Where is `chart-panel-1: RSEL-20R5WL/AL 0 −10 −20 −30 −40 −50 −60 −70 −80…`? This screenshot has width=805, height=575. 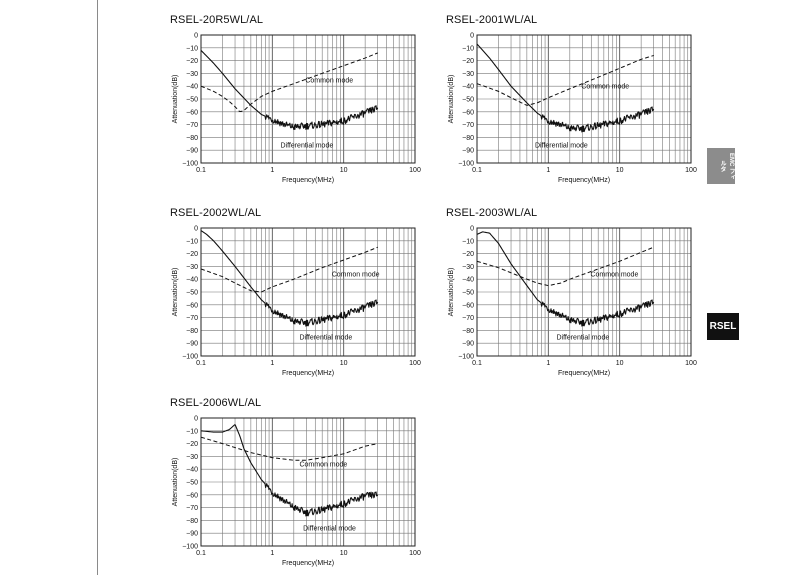 chart-panel-1: RSEL-20R5WL/AL 0 −10 −20 −30 −40 −50 −60 −70 −80… is located at coordinates (295, 99).